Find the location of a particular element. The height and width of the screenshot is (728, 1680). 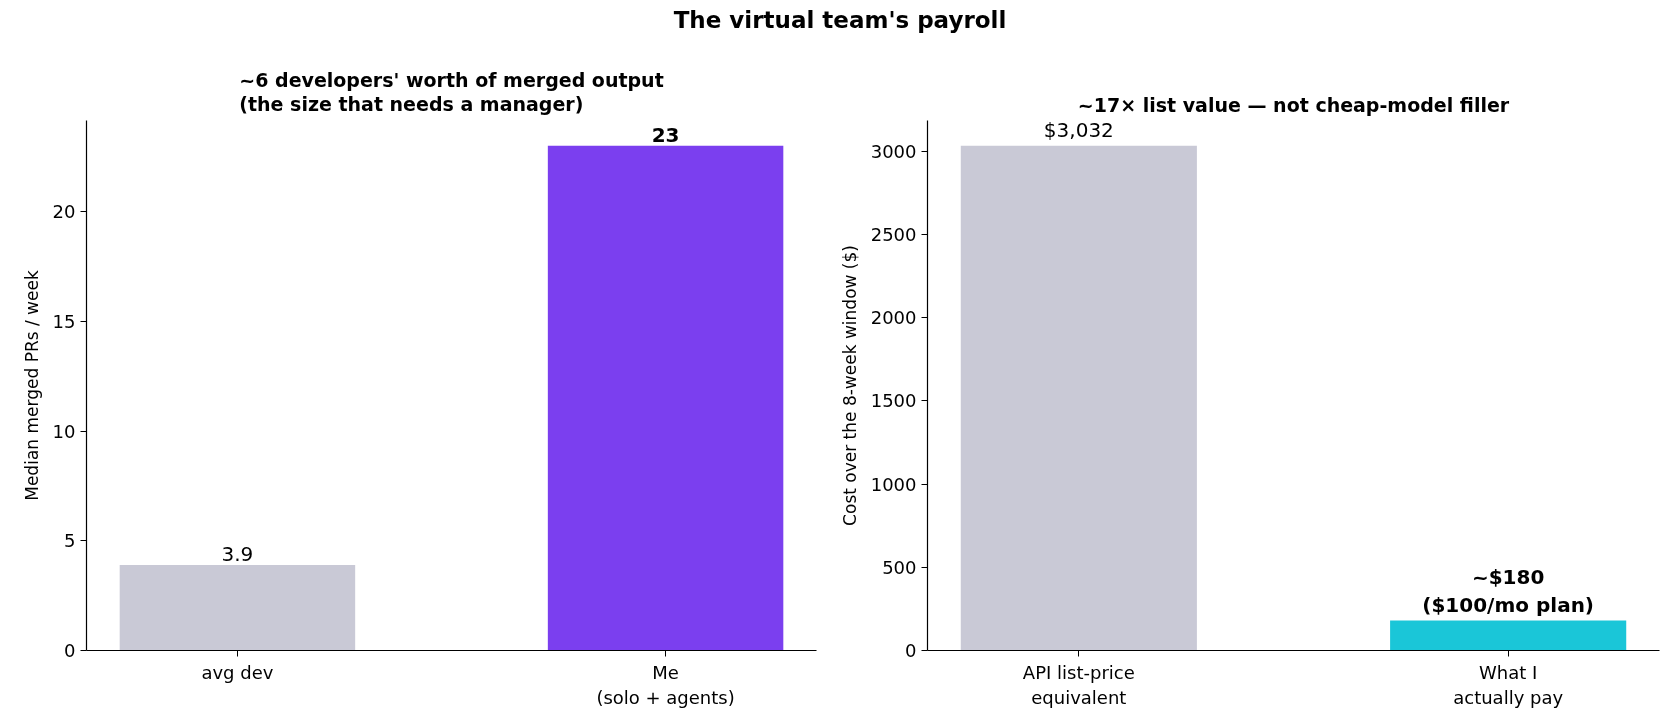

chart-title: ~6 developers' worth of merged output (the size that needs a manager) is located at coordinates (451, 92).